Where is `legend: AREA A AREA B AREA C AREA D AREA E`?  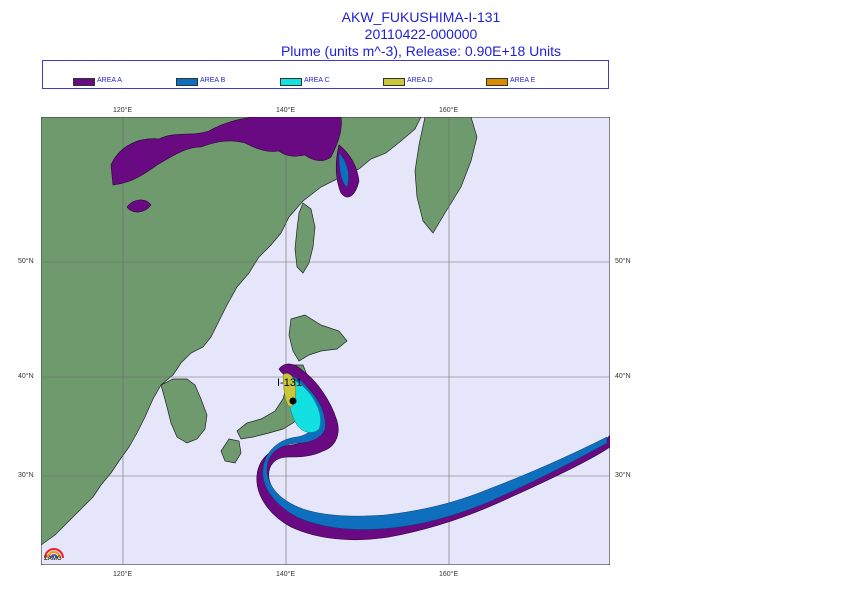 legend: AREA A AREA B AREA C AREA D AREA E is located at coordinates (325, 74).